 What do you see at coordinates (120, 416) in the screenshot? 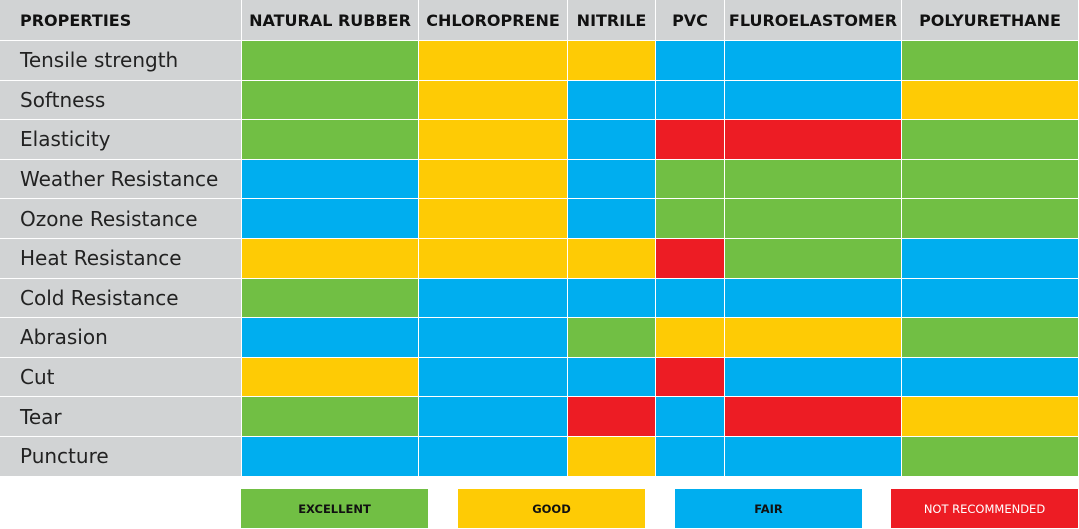
I see `row-label: Tear` at bounding box center [120, 416].